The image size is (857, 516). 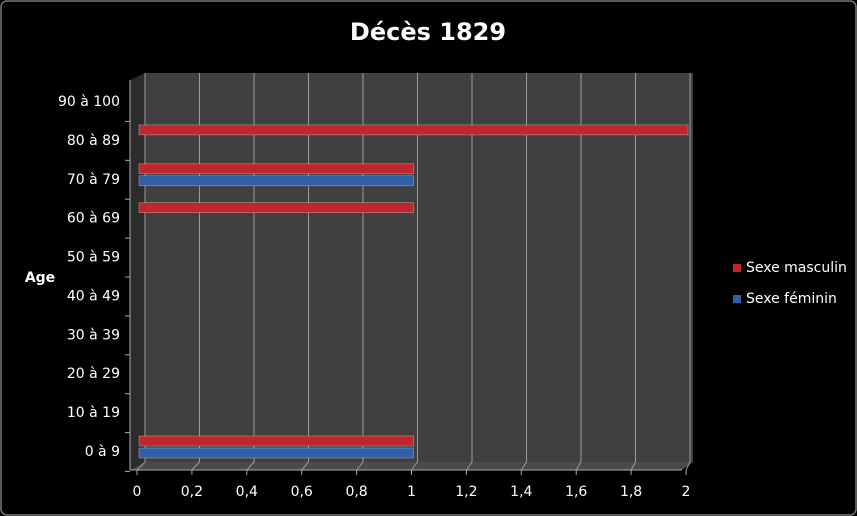 What do you see at coordinates (93, 335) in the screenshot?
I see `y-tick-label: 30 à 39` at bounding box center [93, 335].